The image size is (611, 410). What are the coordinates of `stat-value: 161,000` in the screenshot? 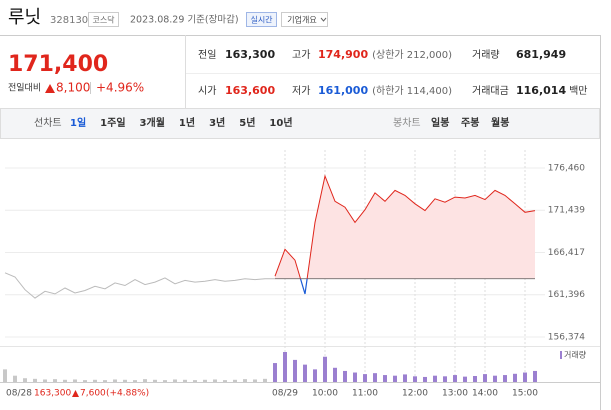 It's located at (343, 90).